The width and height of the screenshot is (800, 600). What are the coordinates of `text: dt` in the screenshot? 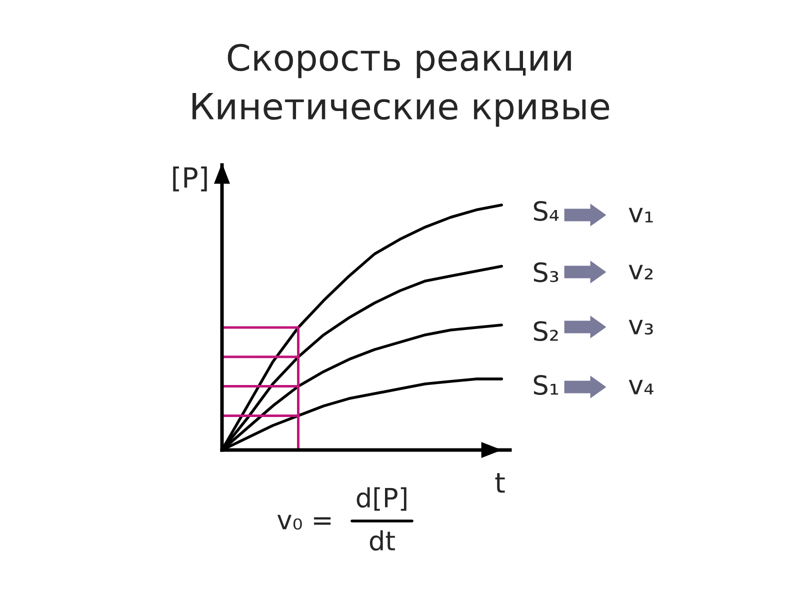 It's located at (382, 540).